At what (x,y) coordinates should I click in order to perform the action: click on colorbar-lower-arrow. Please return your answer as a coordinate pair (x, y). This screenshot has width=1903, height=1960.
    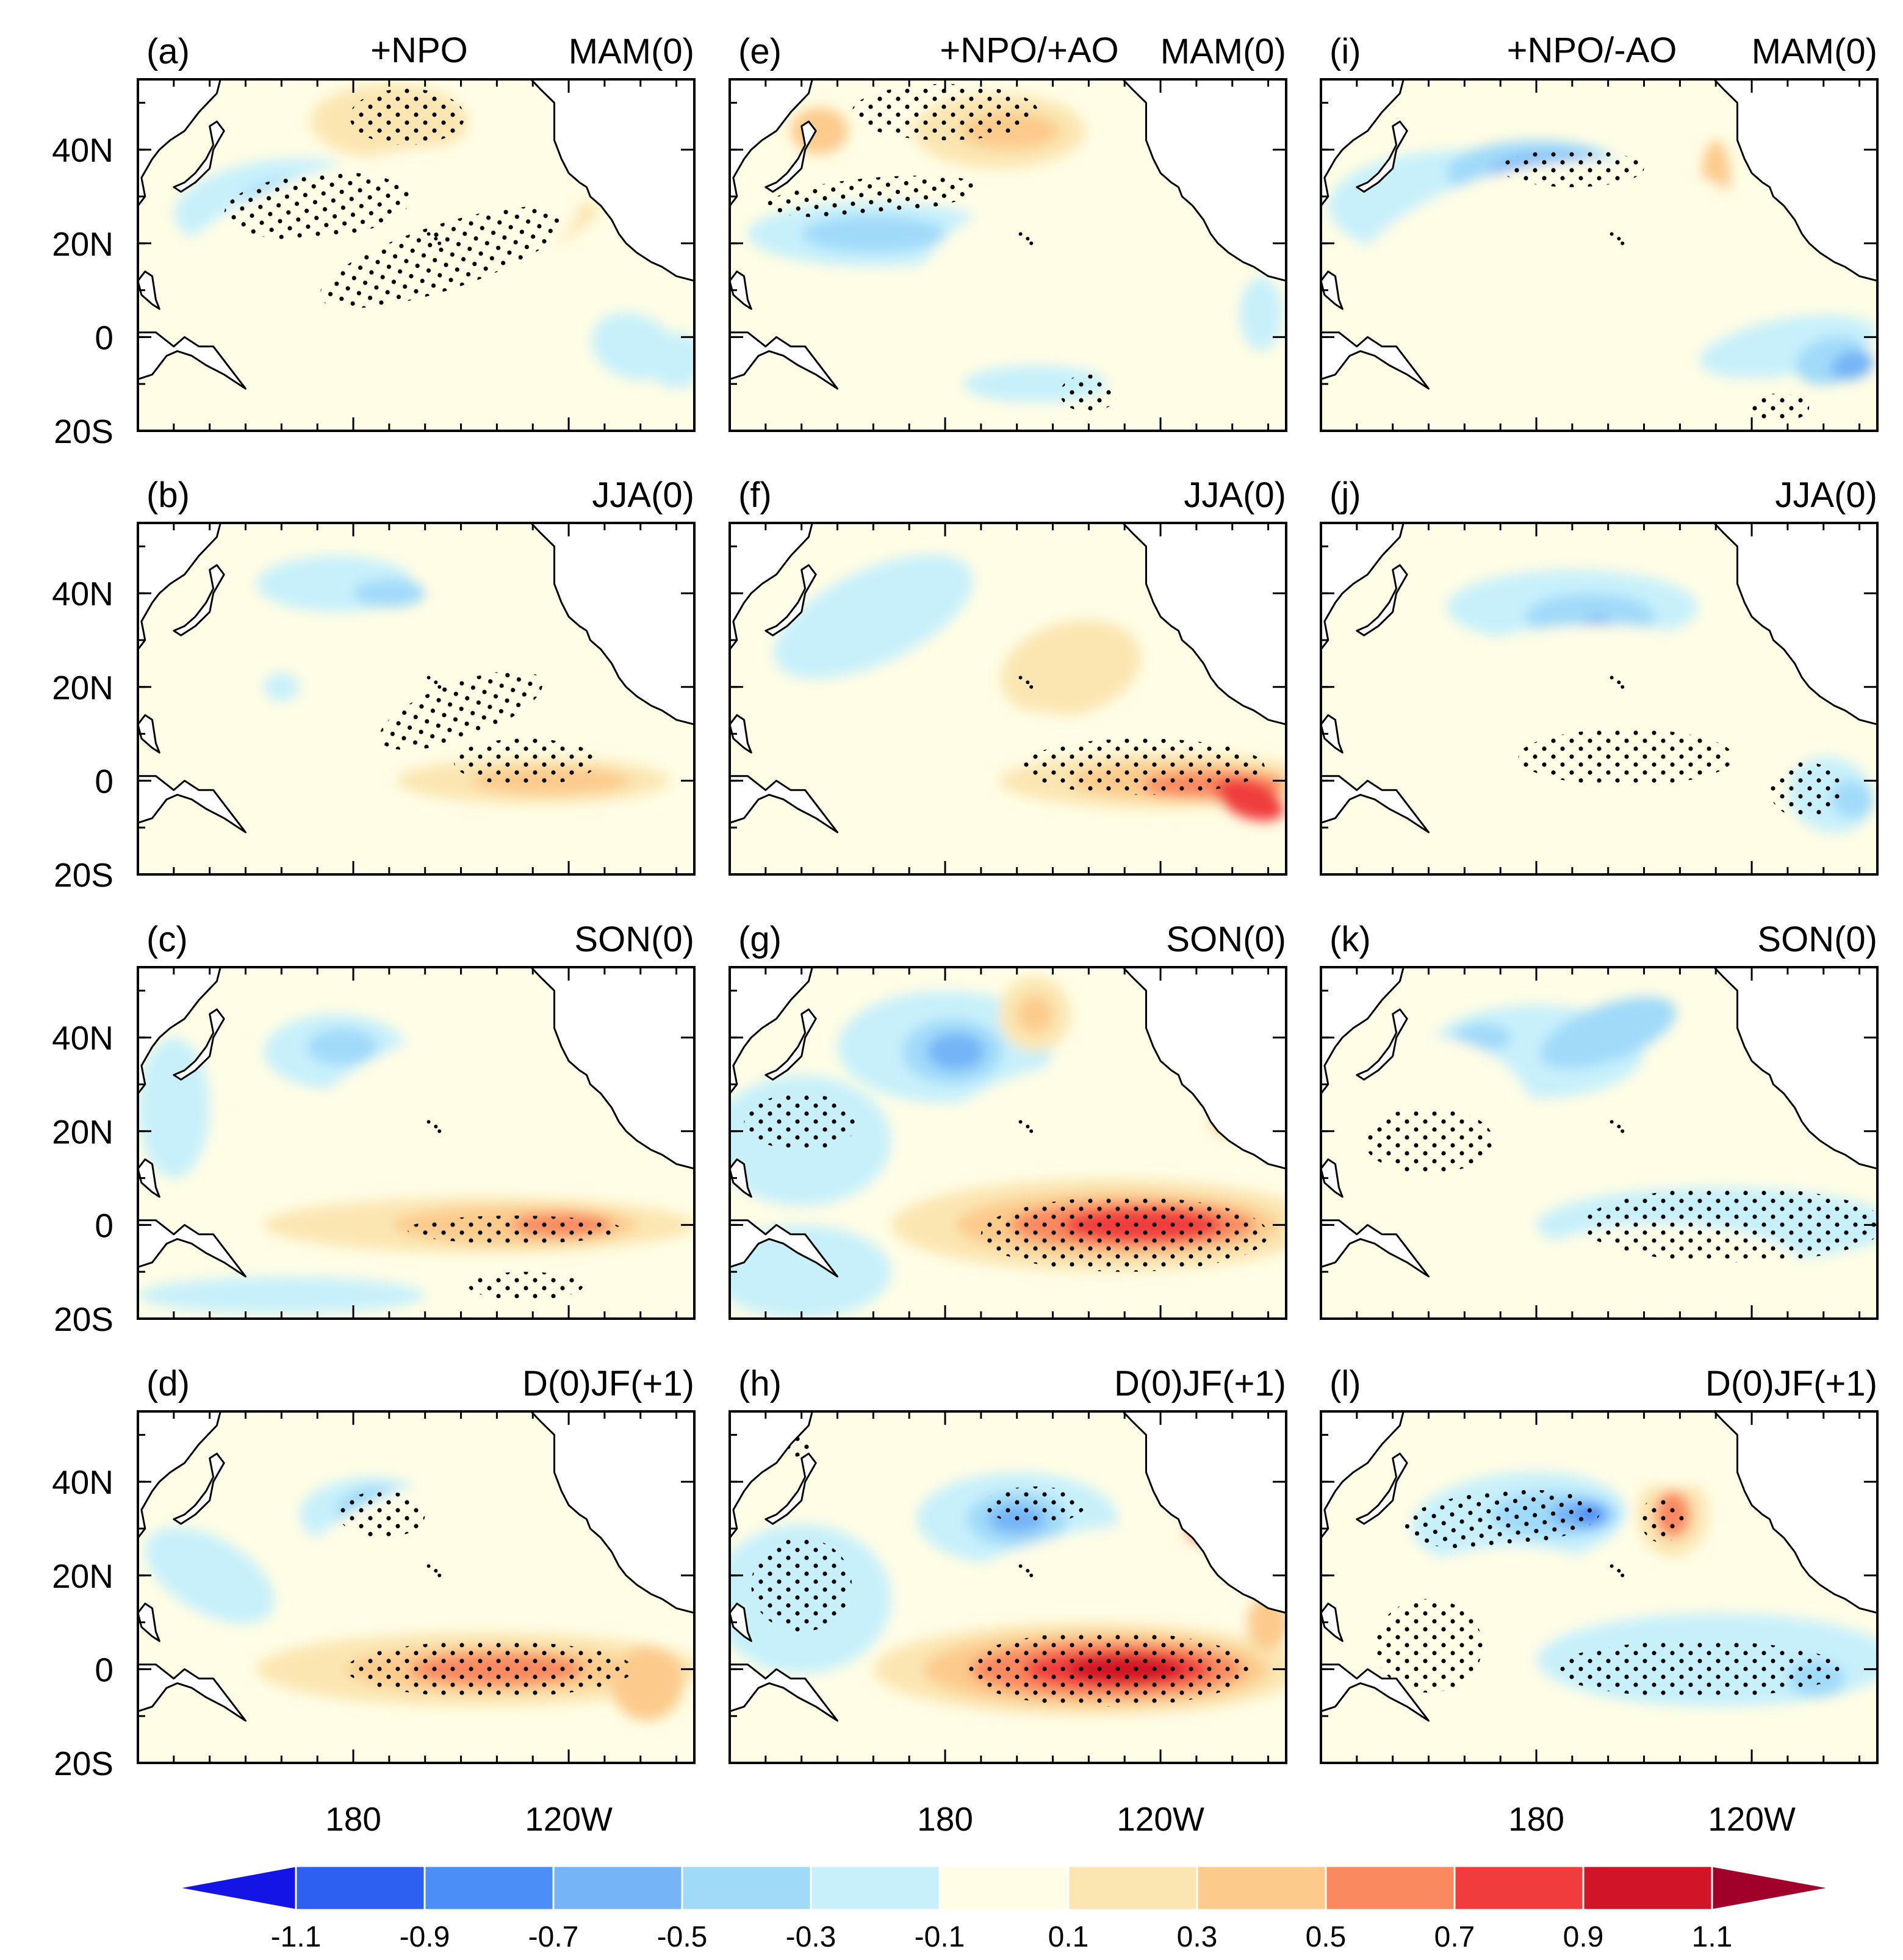
    Looking at the image, I should click on (237, 1888).